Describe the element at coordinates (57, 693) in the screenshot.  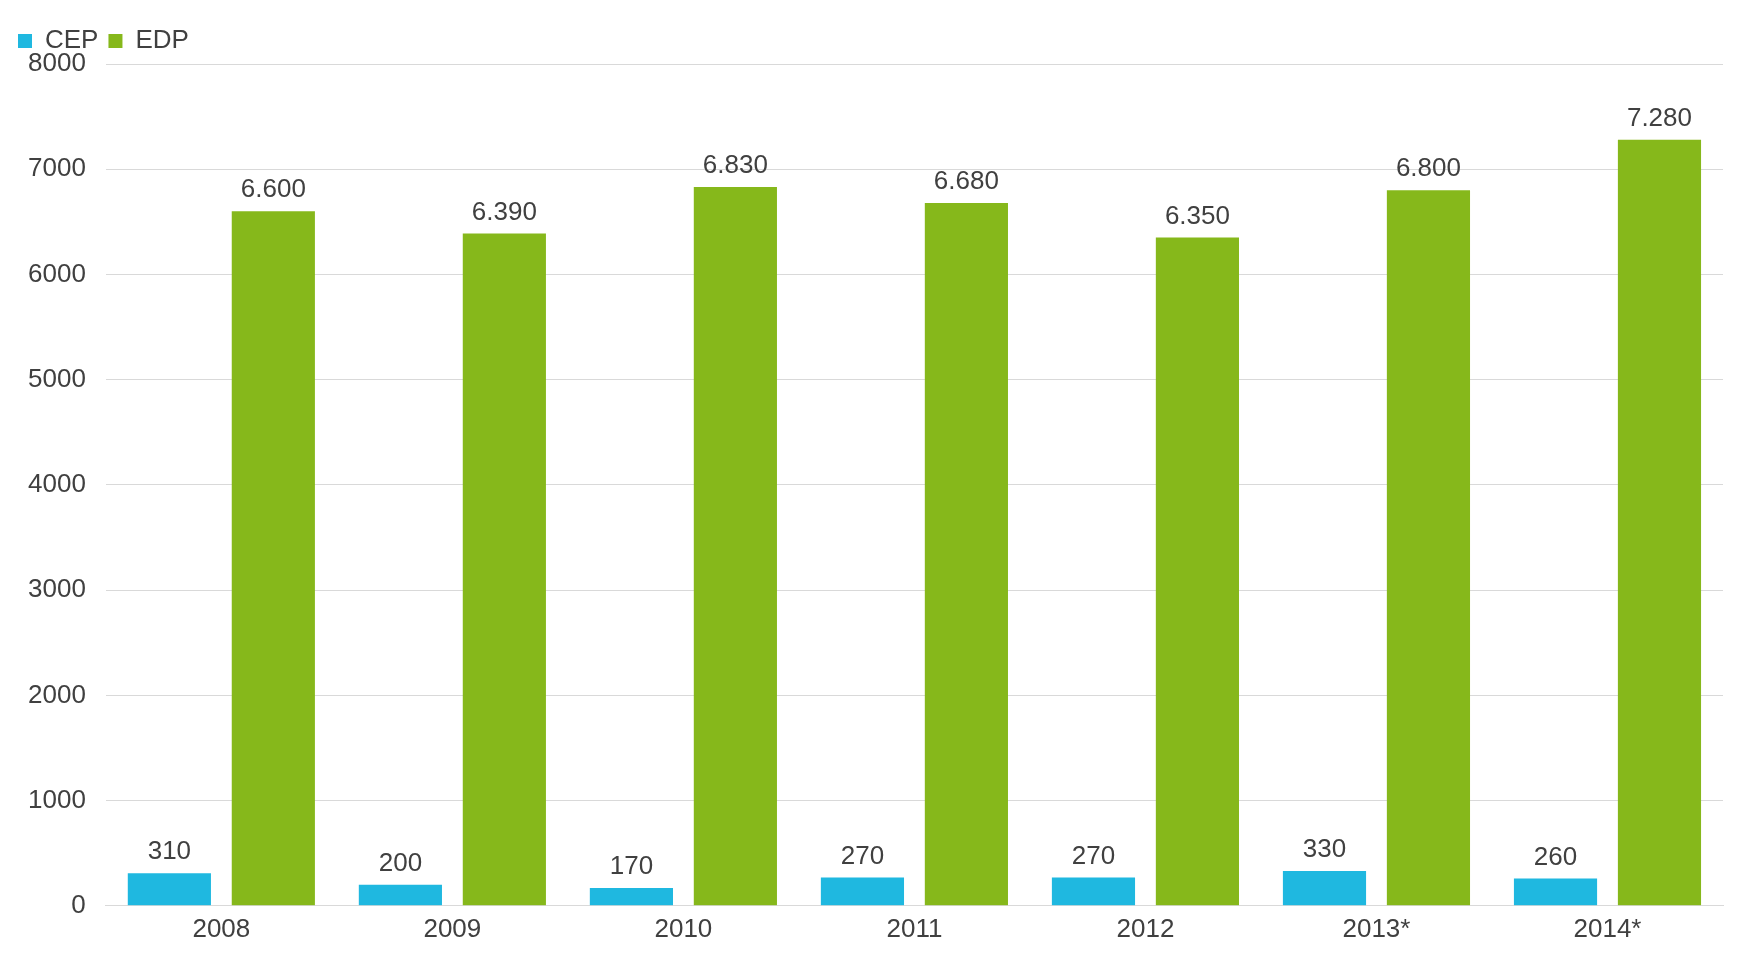
I see `y-tick-label: 2000` at that location.